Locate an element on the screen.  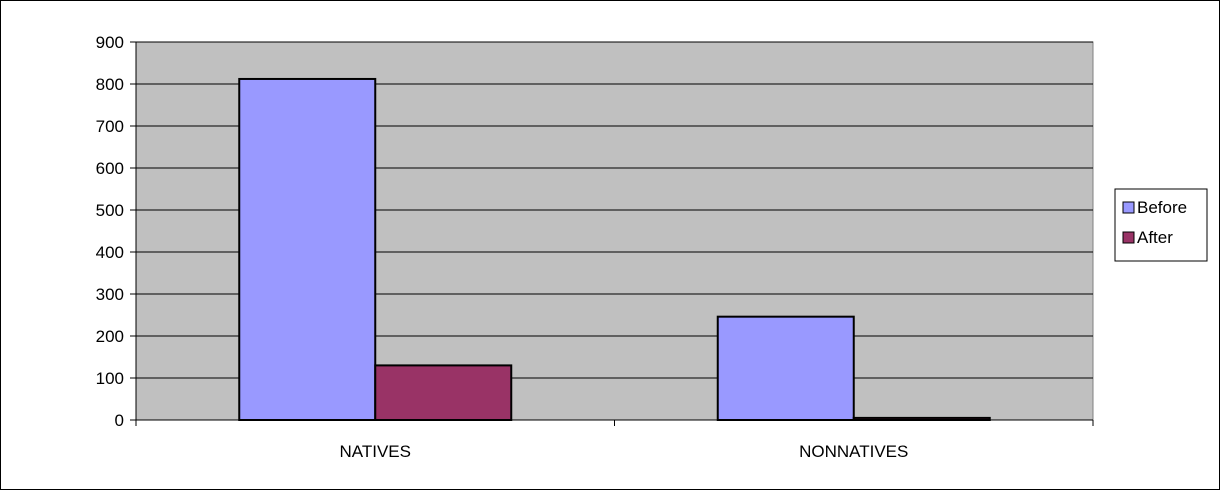
y-tick-label: 200 is located at coordinates (110, 336).